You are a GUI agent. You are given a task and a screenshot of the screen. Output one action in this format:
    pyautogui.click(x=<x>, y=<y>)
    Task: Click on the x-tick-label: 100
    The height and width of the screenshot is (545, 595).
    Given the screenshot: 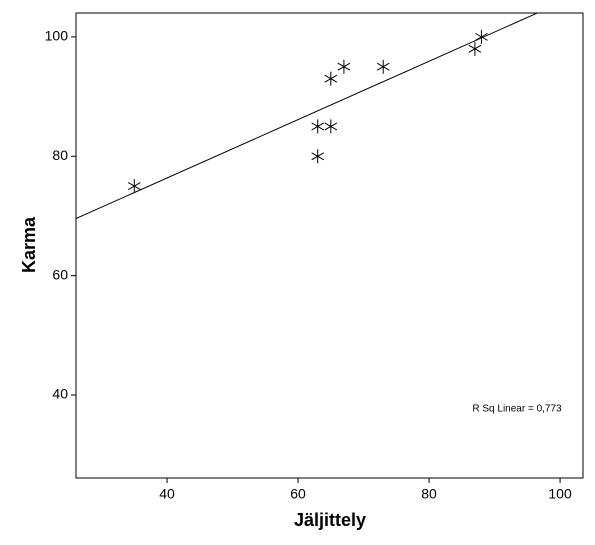 What is the action you would take?
    pyautogui.click(x=560, y=494)
    